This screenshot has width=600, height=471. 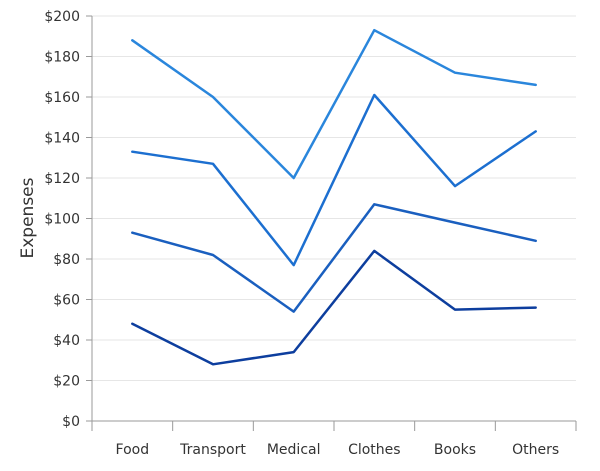 I want to click on x-tick-label: Clothes, so click(x=374, y=450).